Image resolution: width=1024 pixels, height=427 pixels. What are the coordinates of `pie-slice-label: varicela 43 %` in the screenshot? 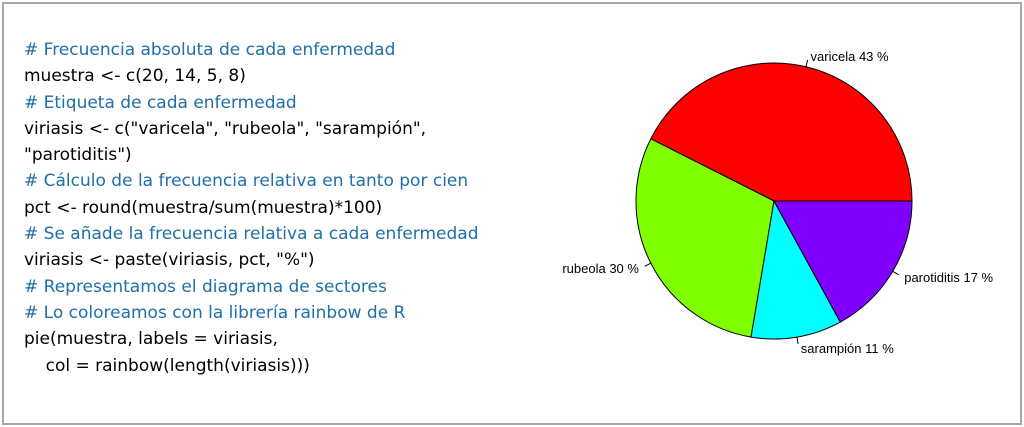 It's located at (850, 56).